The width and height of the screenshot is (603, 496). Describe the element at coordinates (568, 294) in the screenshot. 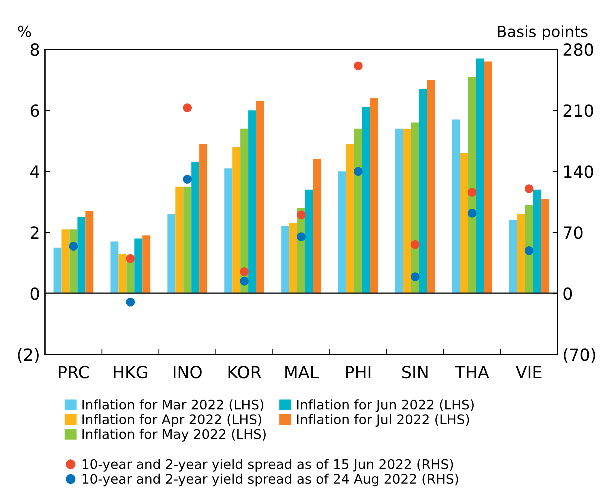

I see `y2-tick-label: 0` at that location.